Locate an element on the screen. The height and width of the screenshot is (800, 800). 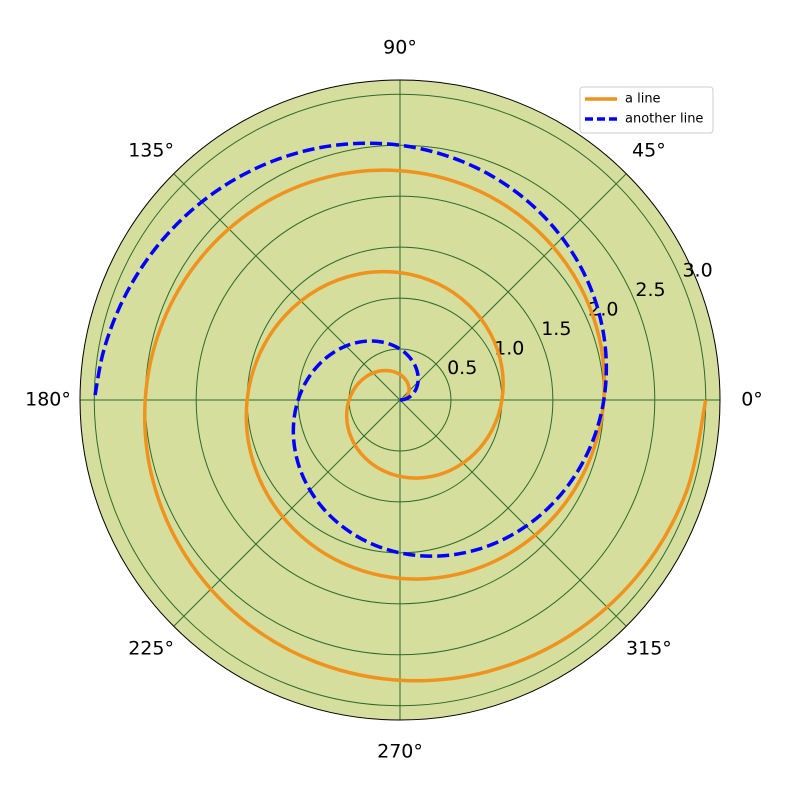
legend: a line another line is located at coordinates (646, 110).